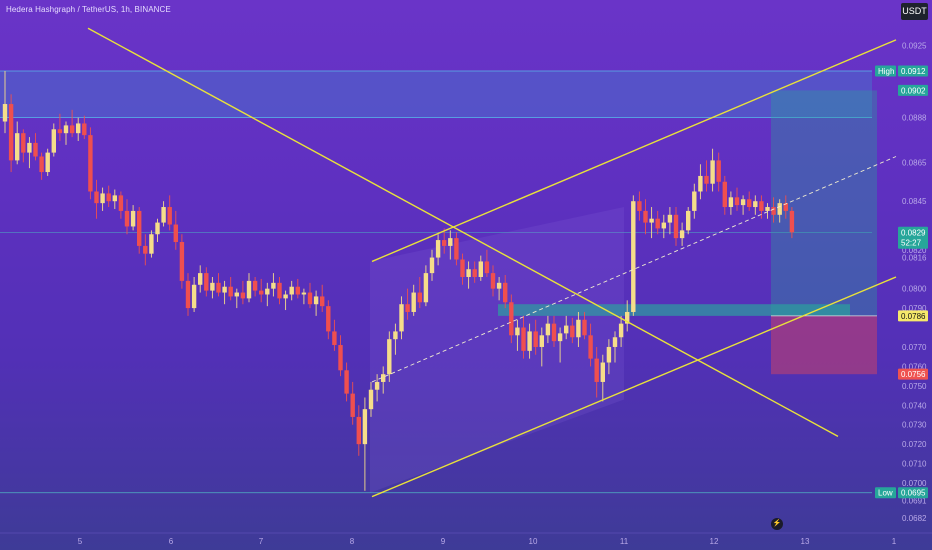 This screenshot has height=550, width=932. I want to click on price-tick-label: 0.0845, so click(914, 201).